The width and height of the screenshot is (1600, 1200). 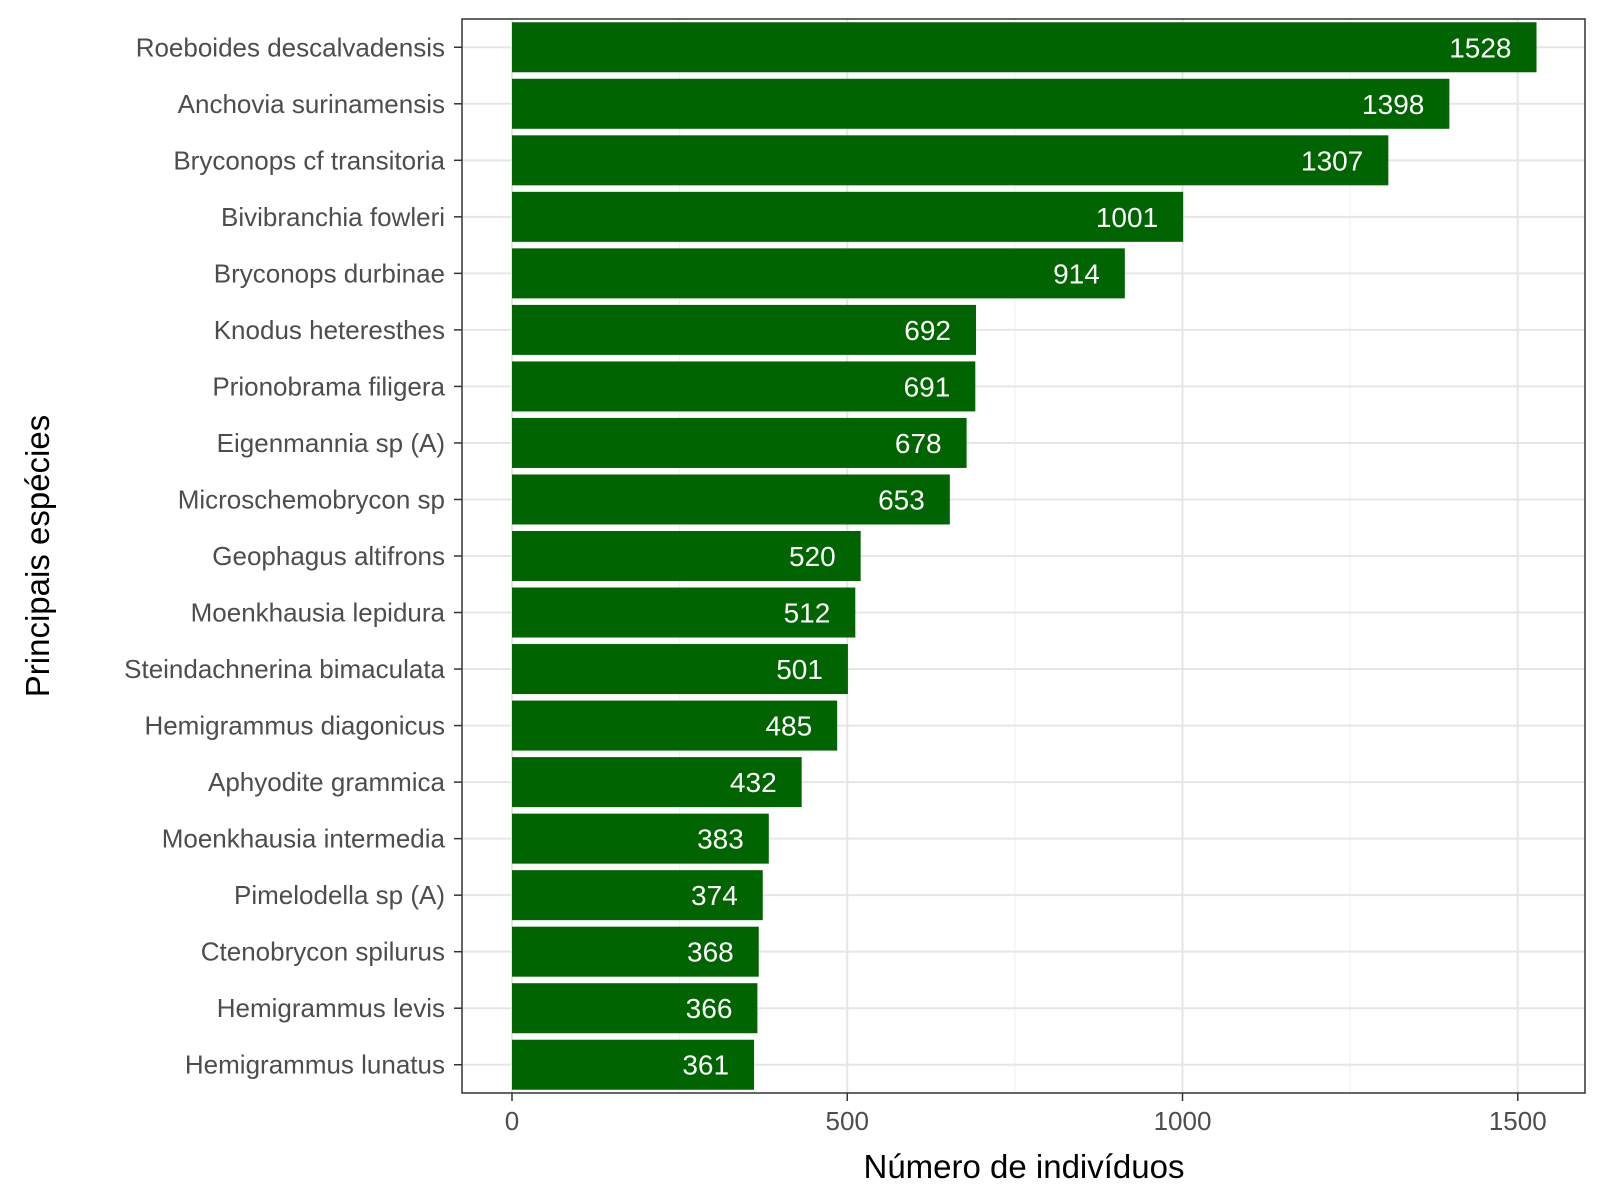 I want to click on data-label: 383, so click(x=720, y=839).